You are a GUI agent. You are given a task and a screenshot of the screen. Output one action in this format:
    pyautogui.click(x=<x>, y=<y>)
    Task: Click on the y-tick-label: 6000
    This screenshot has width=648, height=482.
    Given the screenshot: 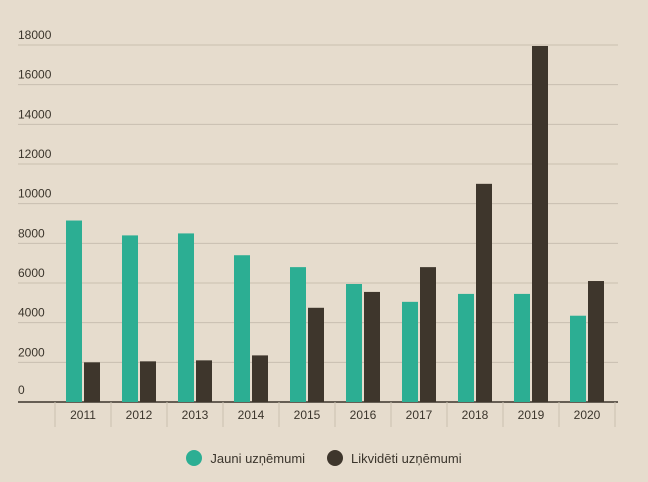 What is the action you would take?
    pyautogui.click(x=31, y=273)
    